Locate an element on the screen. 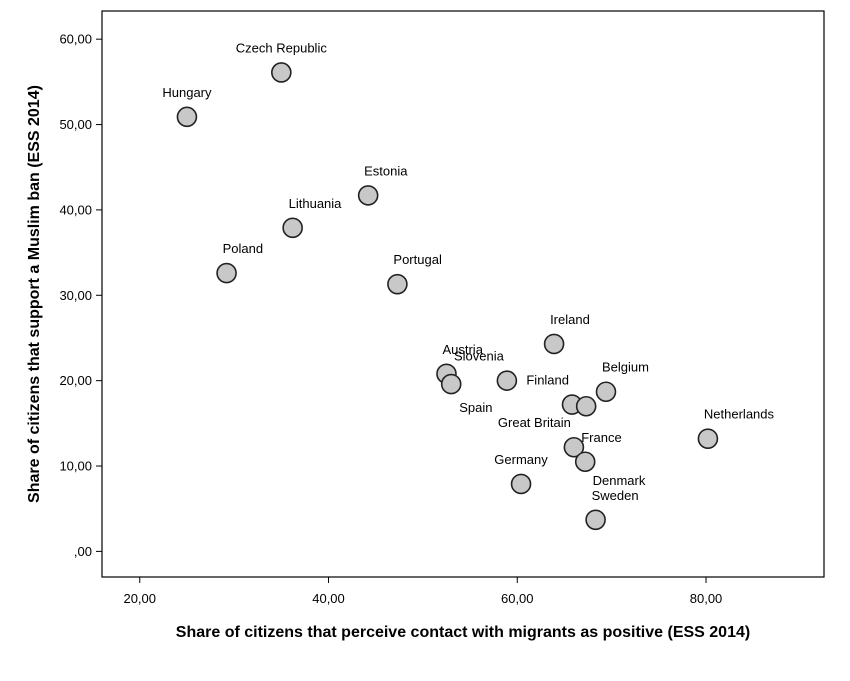 This screenshot has width=850, height=681. x-tick-label: 20,00 is located at coordinates (139, 598).